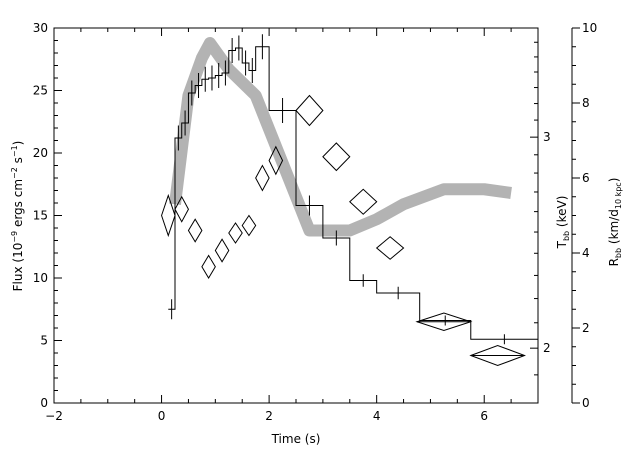  What do you see at coordinates (589, 28) in the screenshot?
I see `radius-tick-label: 10` at bounding box center [589, 28].